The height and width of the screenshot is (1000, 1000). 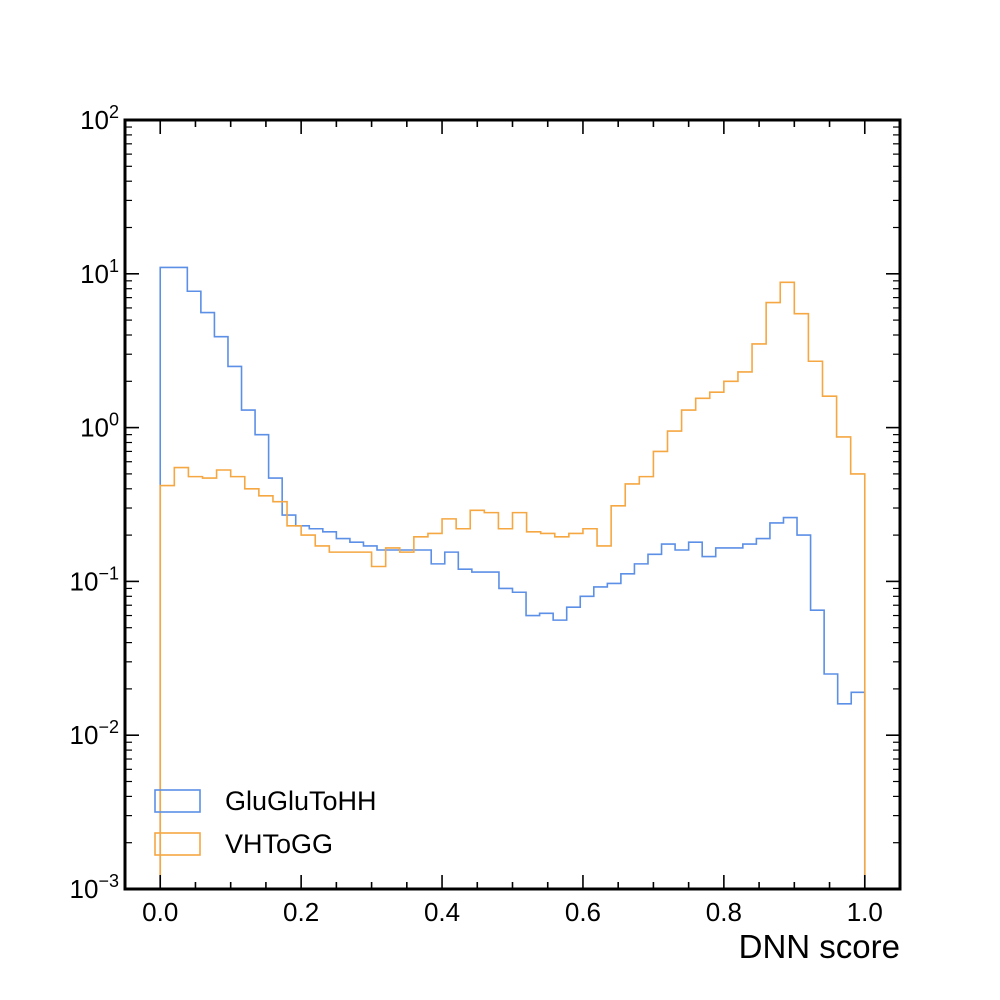 I want to click on x-tick-label: 0.0, so click(x=160, y=912).